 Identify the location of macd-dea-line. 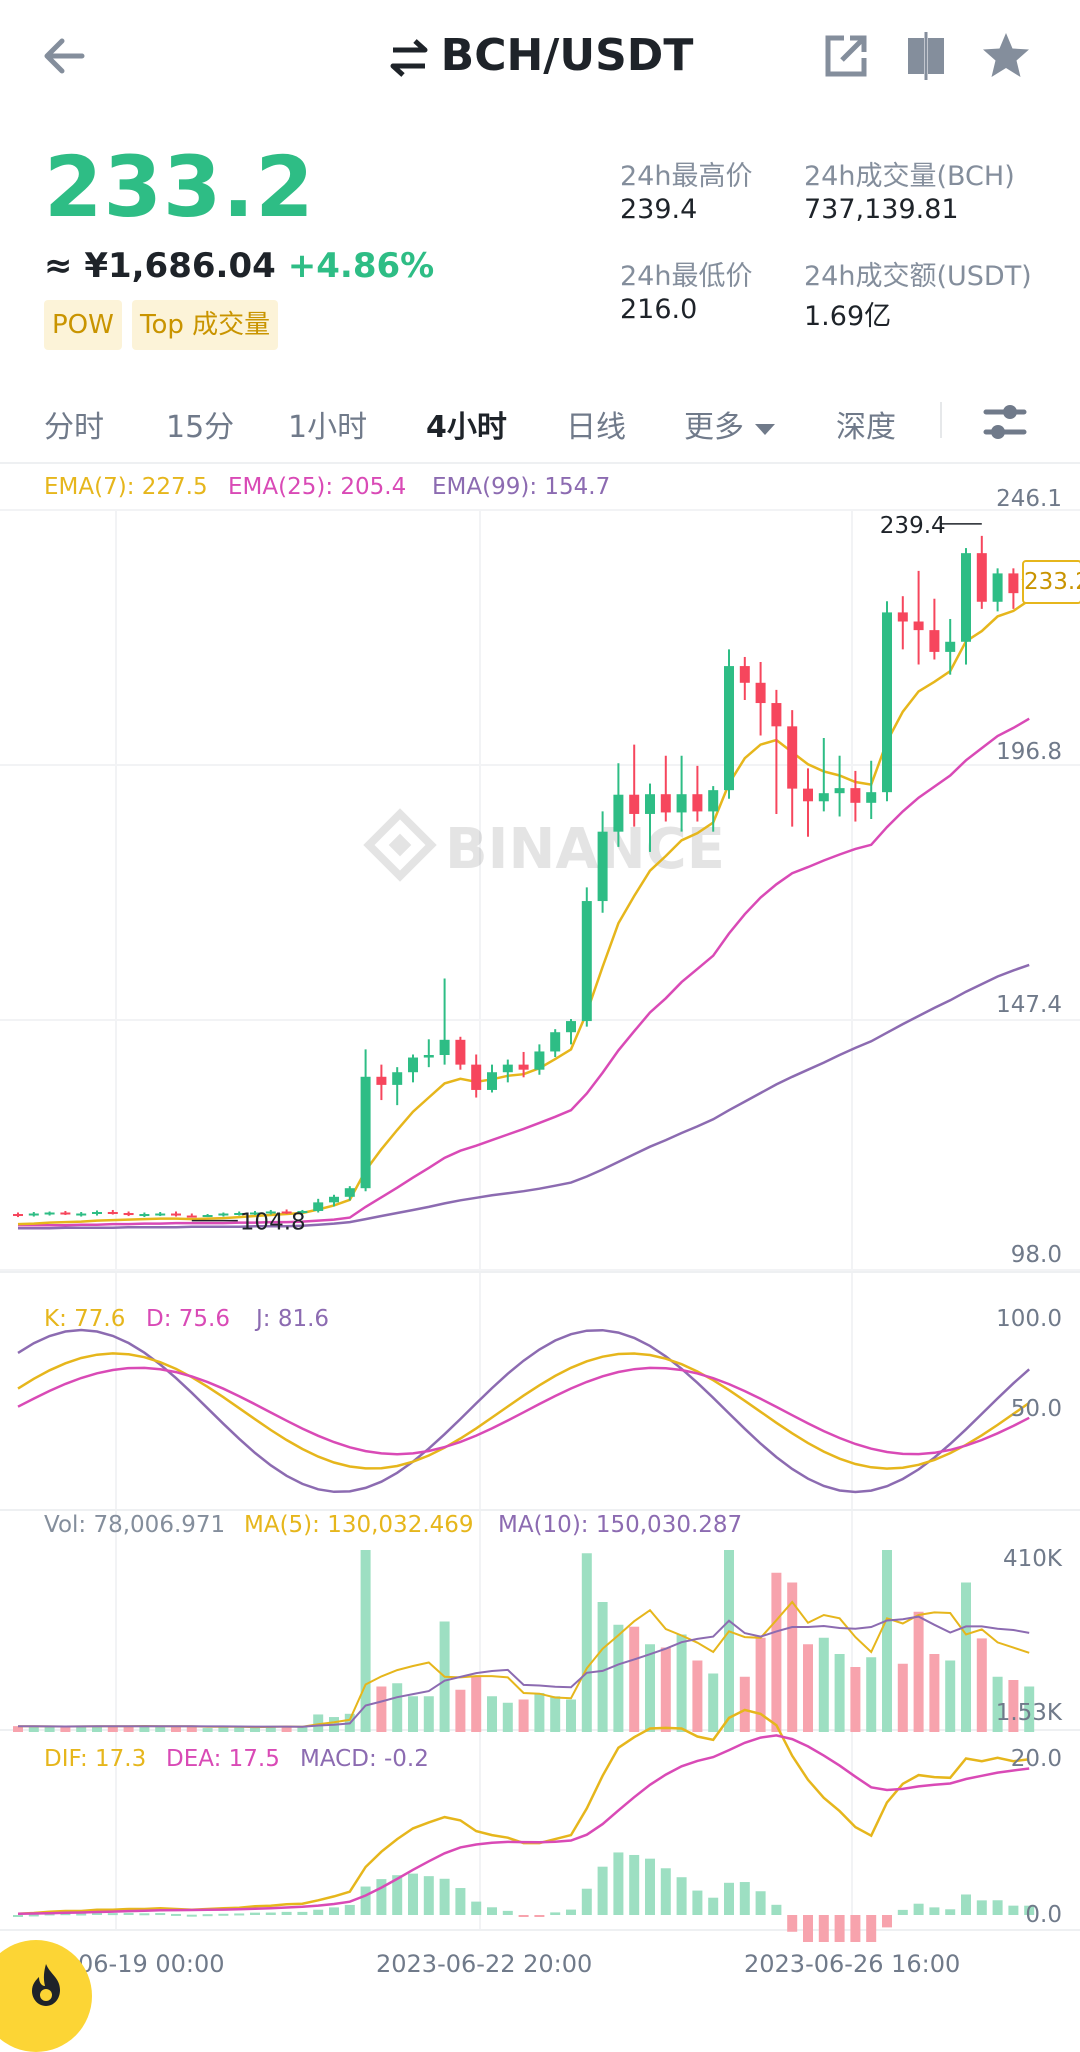
(523, 1824).